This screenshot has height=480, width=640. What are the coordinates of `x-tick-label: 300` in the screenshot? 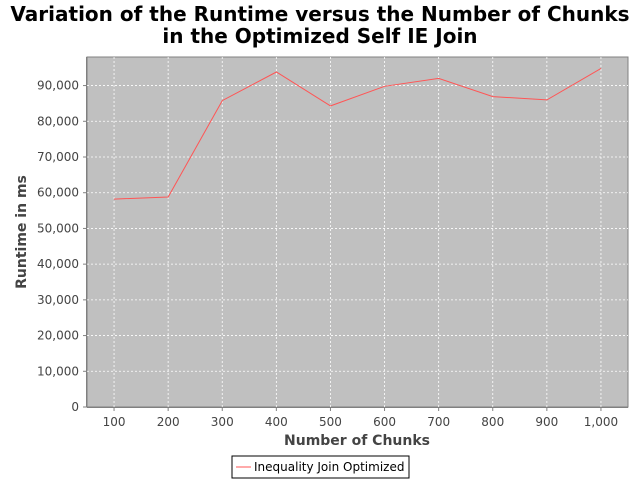 It's located at (222, 422).